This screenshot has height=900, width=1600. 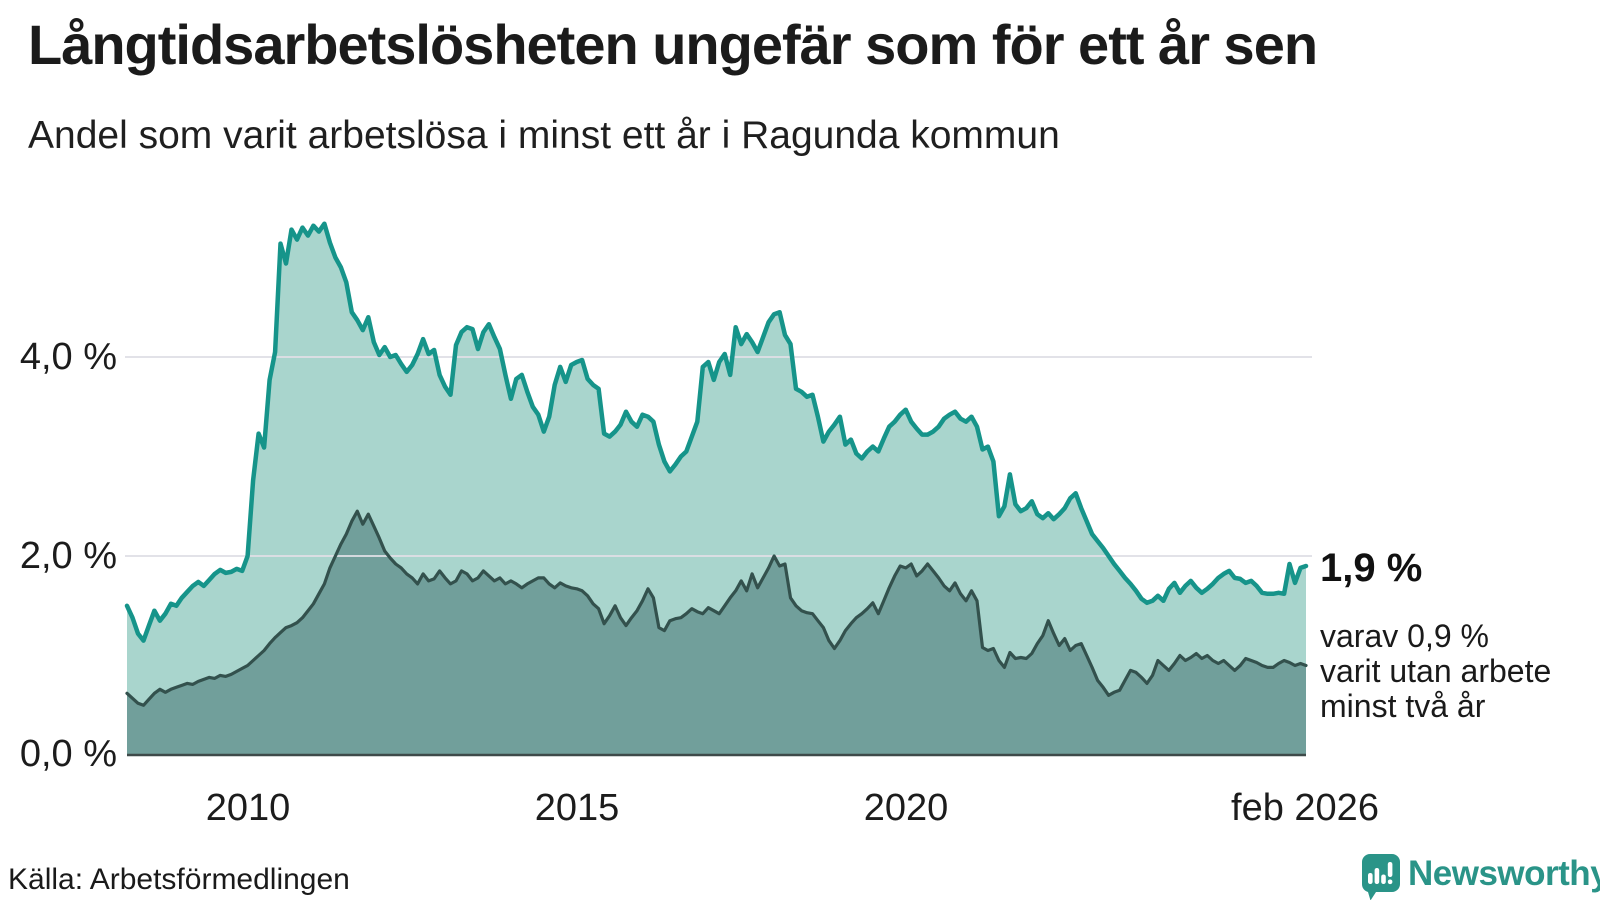 What do you see at coordinates (179, 879) in the screenshot?
I see `source-label: Källa: Arbetsförmedlingen` at bounding box center [179, 879].